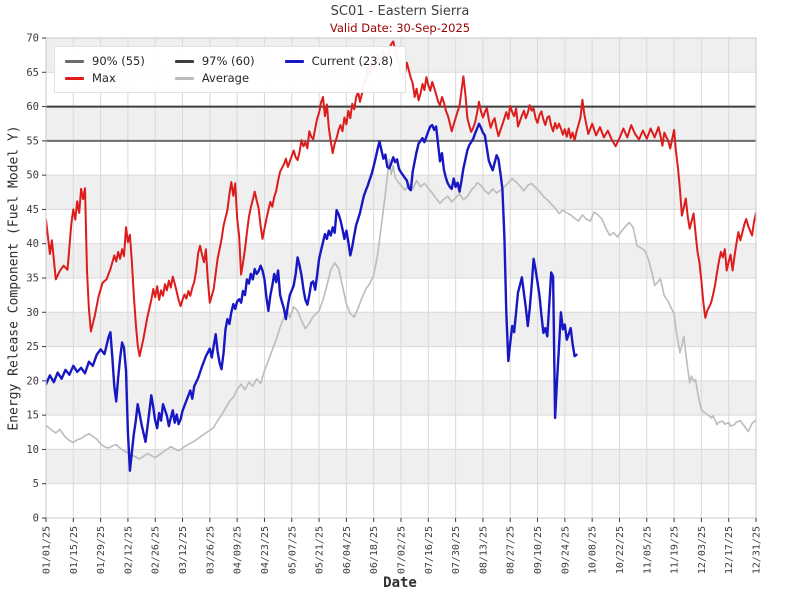  Describe the element at coordinates (32, 107) in the screenshot. I see `y-tick-label: 60` at that location.